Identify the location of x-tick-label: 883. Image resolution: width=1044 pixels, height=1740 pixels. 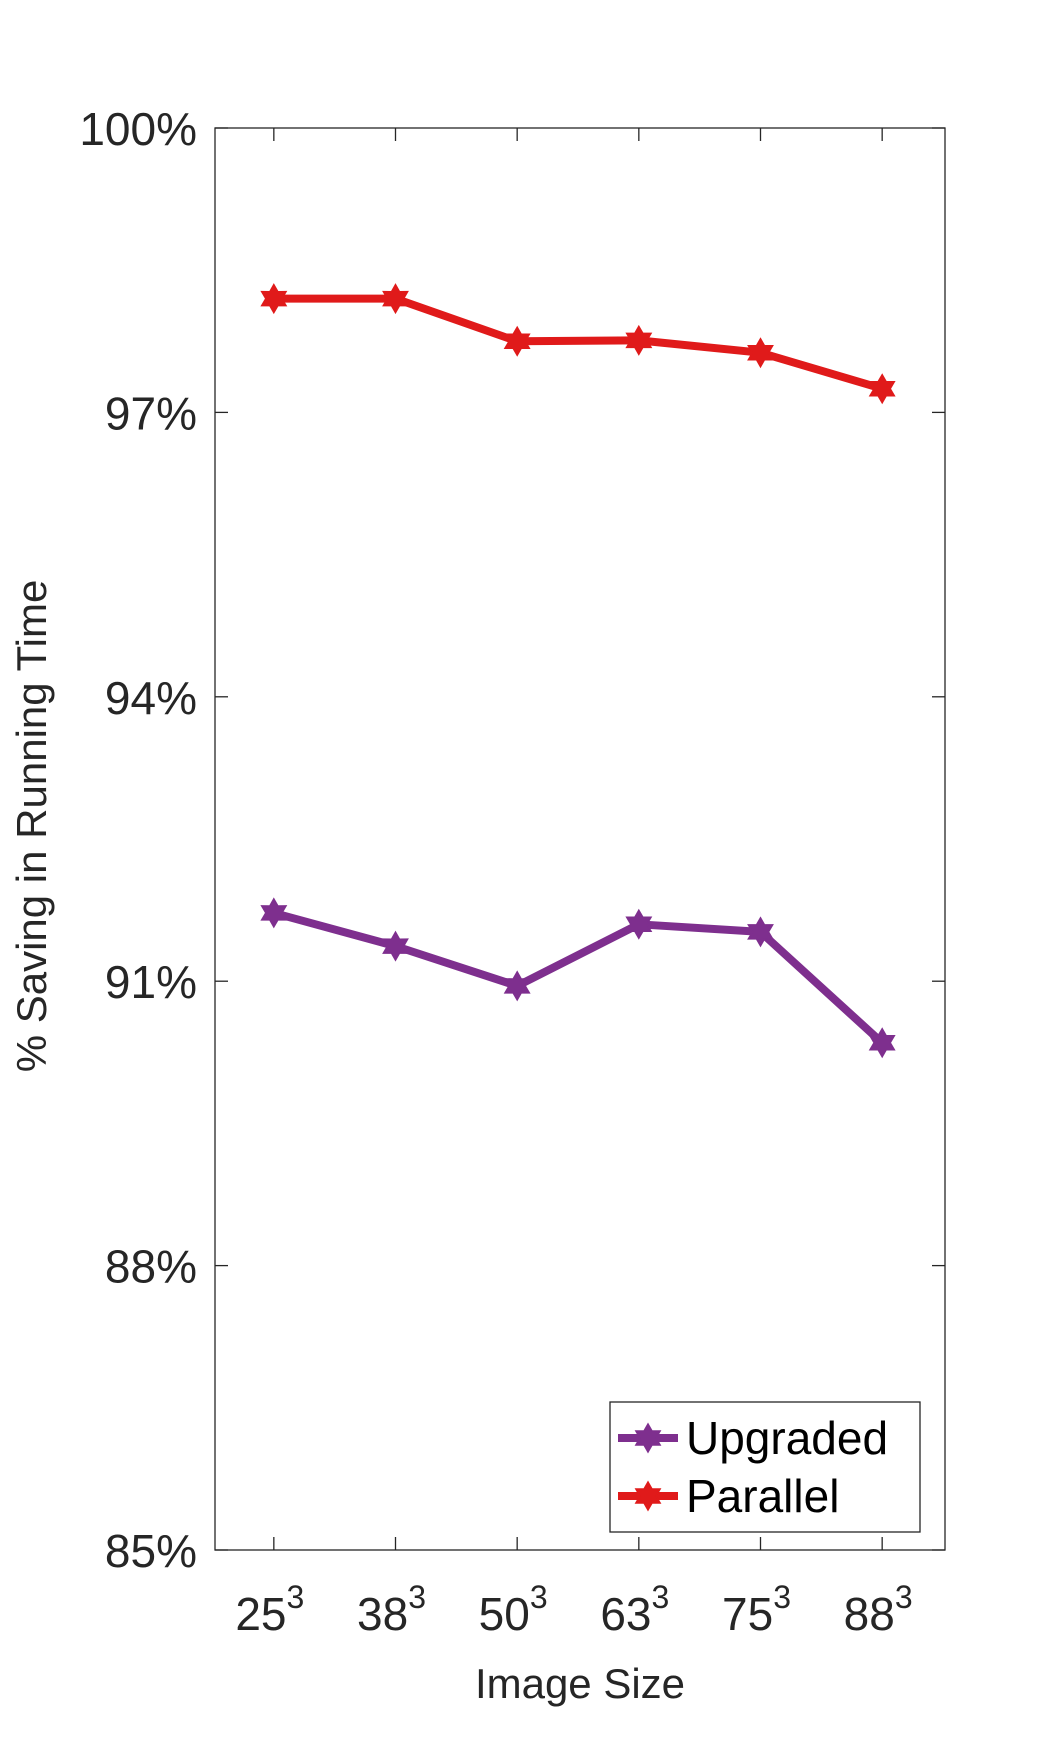
(878, 1609).